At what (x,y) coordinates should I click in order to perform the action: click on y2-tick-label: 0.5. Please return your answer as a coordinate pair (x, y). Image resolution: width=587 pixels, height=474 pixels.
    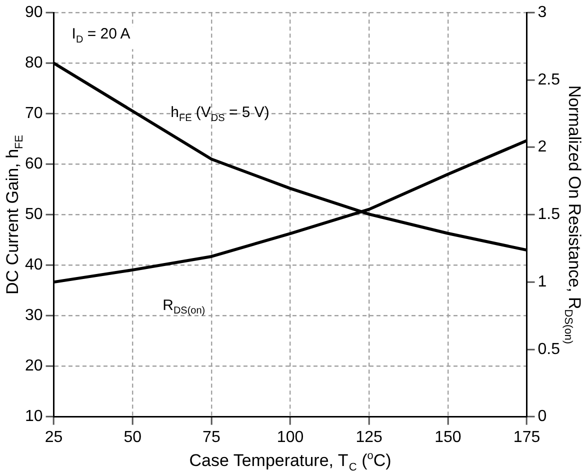
    Looking at the image, I should click on (549, 349).